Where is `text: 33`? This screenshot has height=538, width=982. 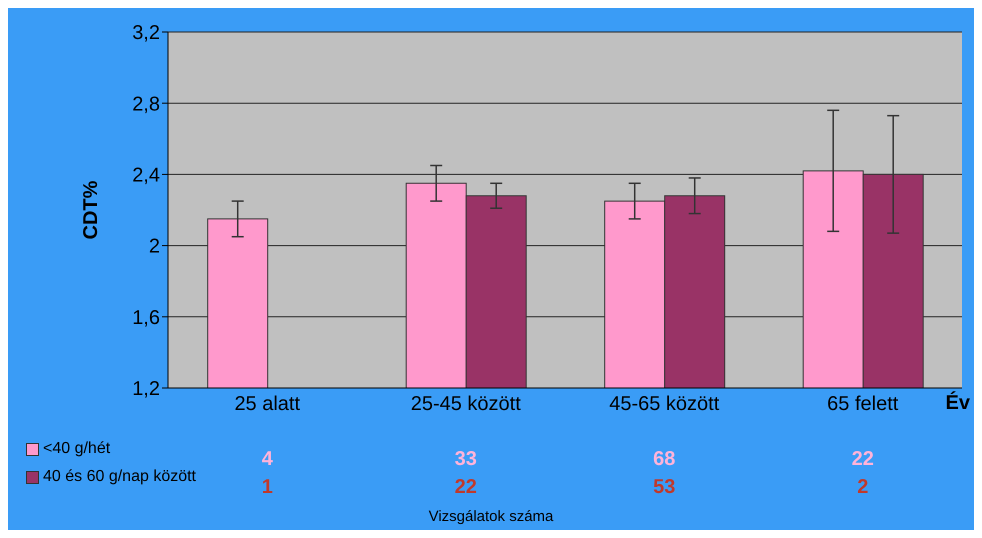 text: 33 is located at coordinates (466, 459).